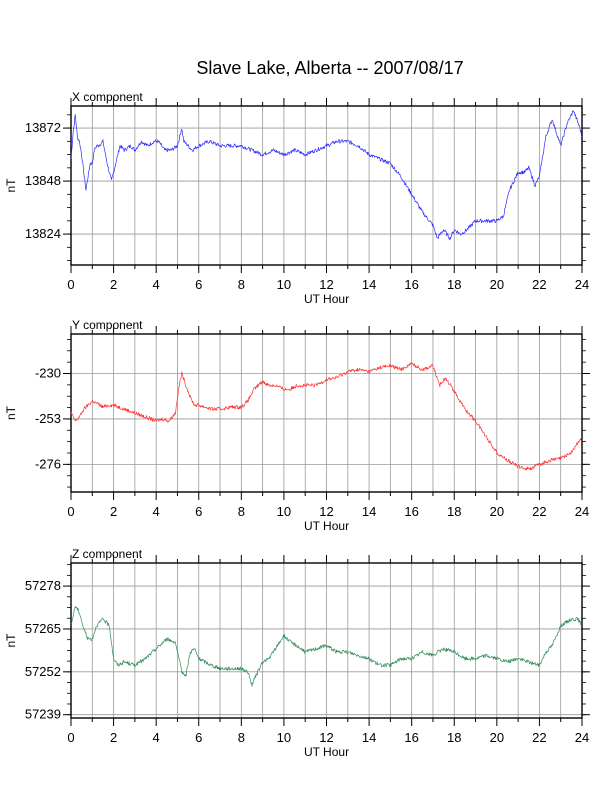 This screenshot has height=792, width=612. What do you see at coordinates (48, 373) in the screenshot?
I see `y-tick-label: -230` at bounding box center [48, 373].